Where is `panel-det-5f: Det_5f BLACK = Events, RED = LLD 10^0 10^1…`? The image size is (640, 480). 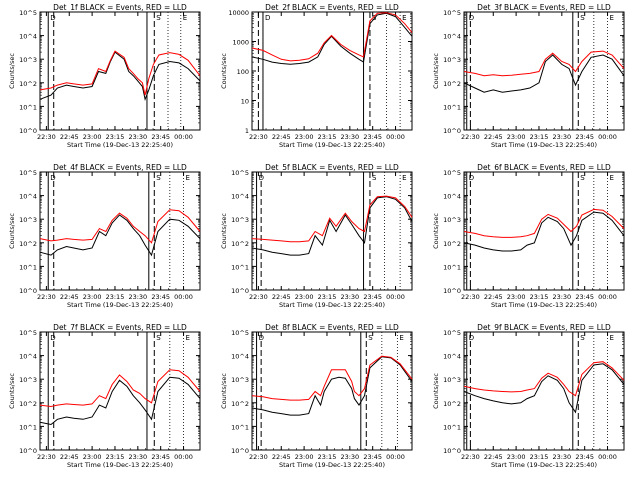
panel-det-5f: Det_5f BLACK = Events, RED = LLD 10^0 10^1… is located at coordinates (316, 236).